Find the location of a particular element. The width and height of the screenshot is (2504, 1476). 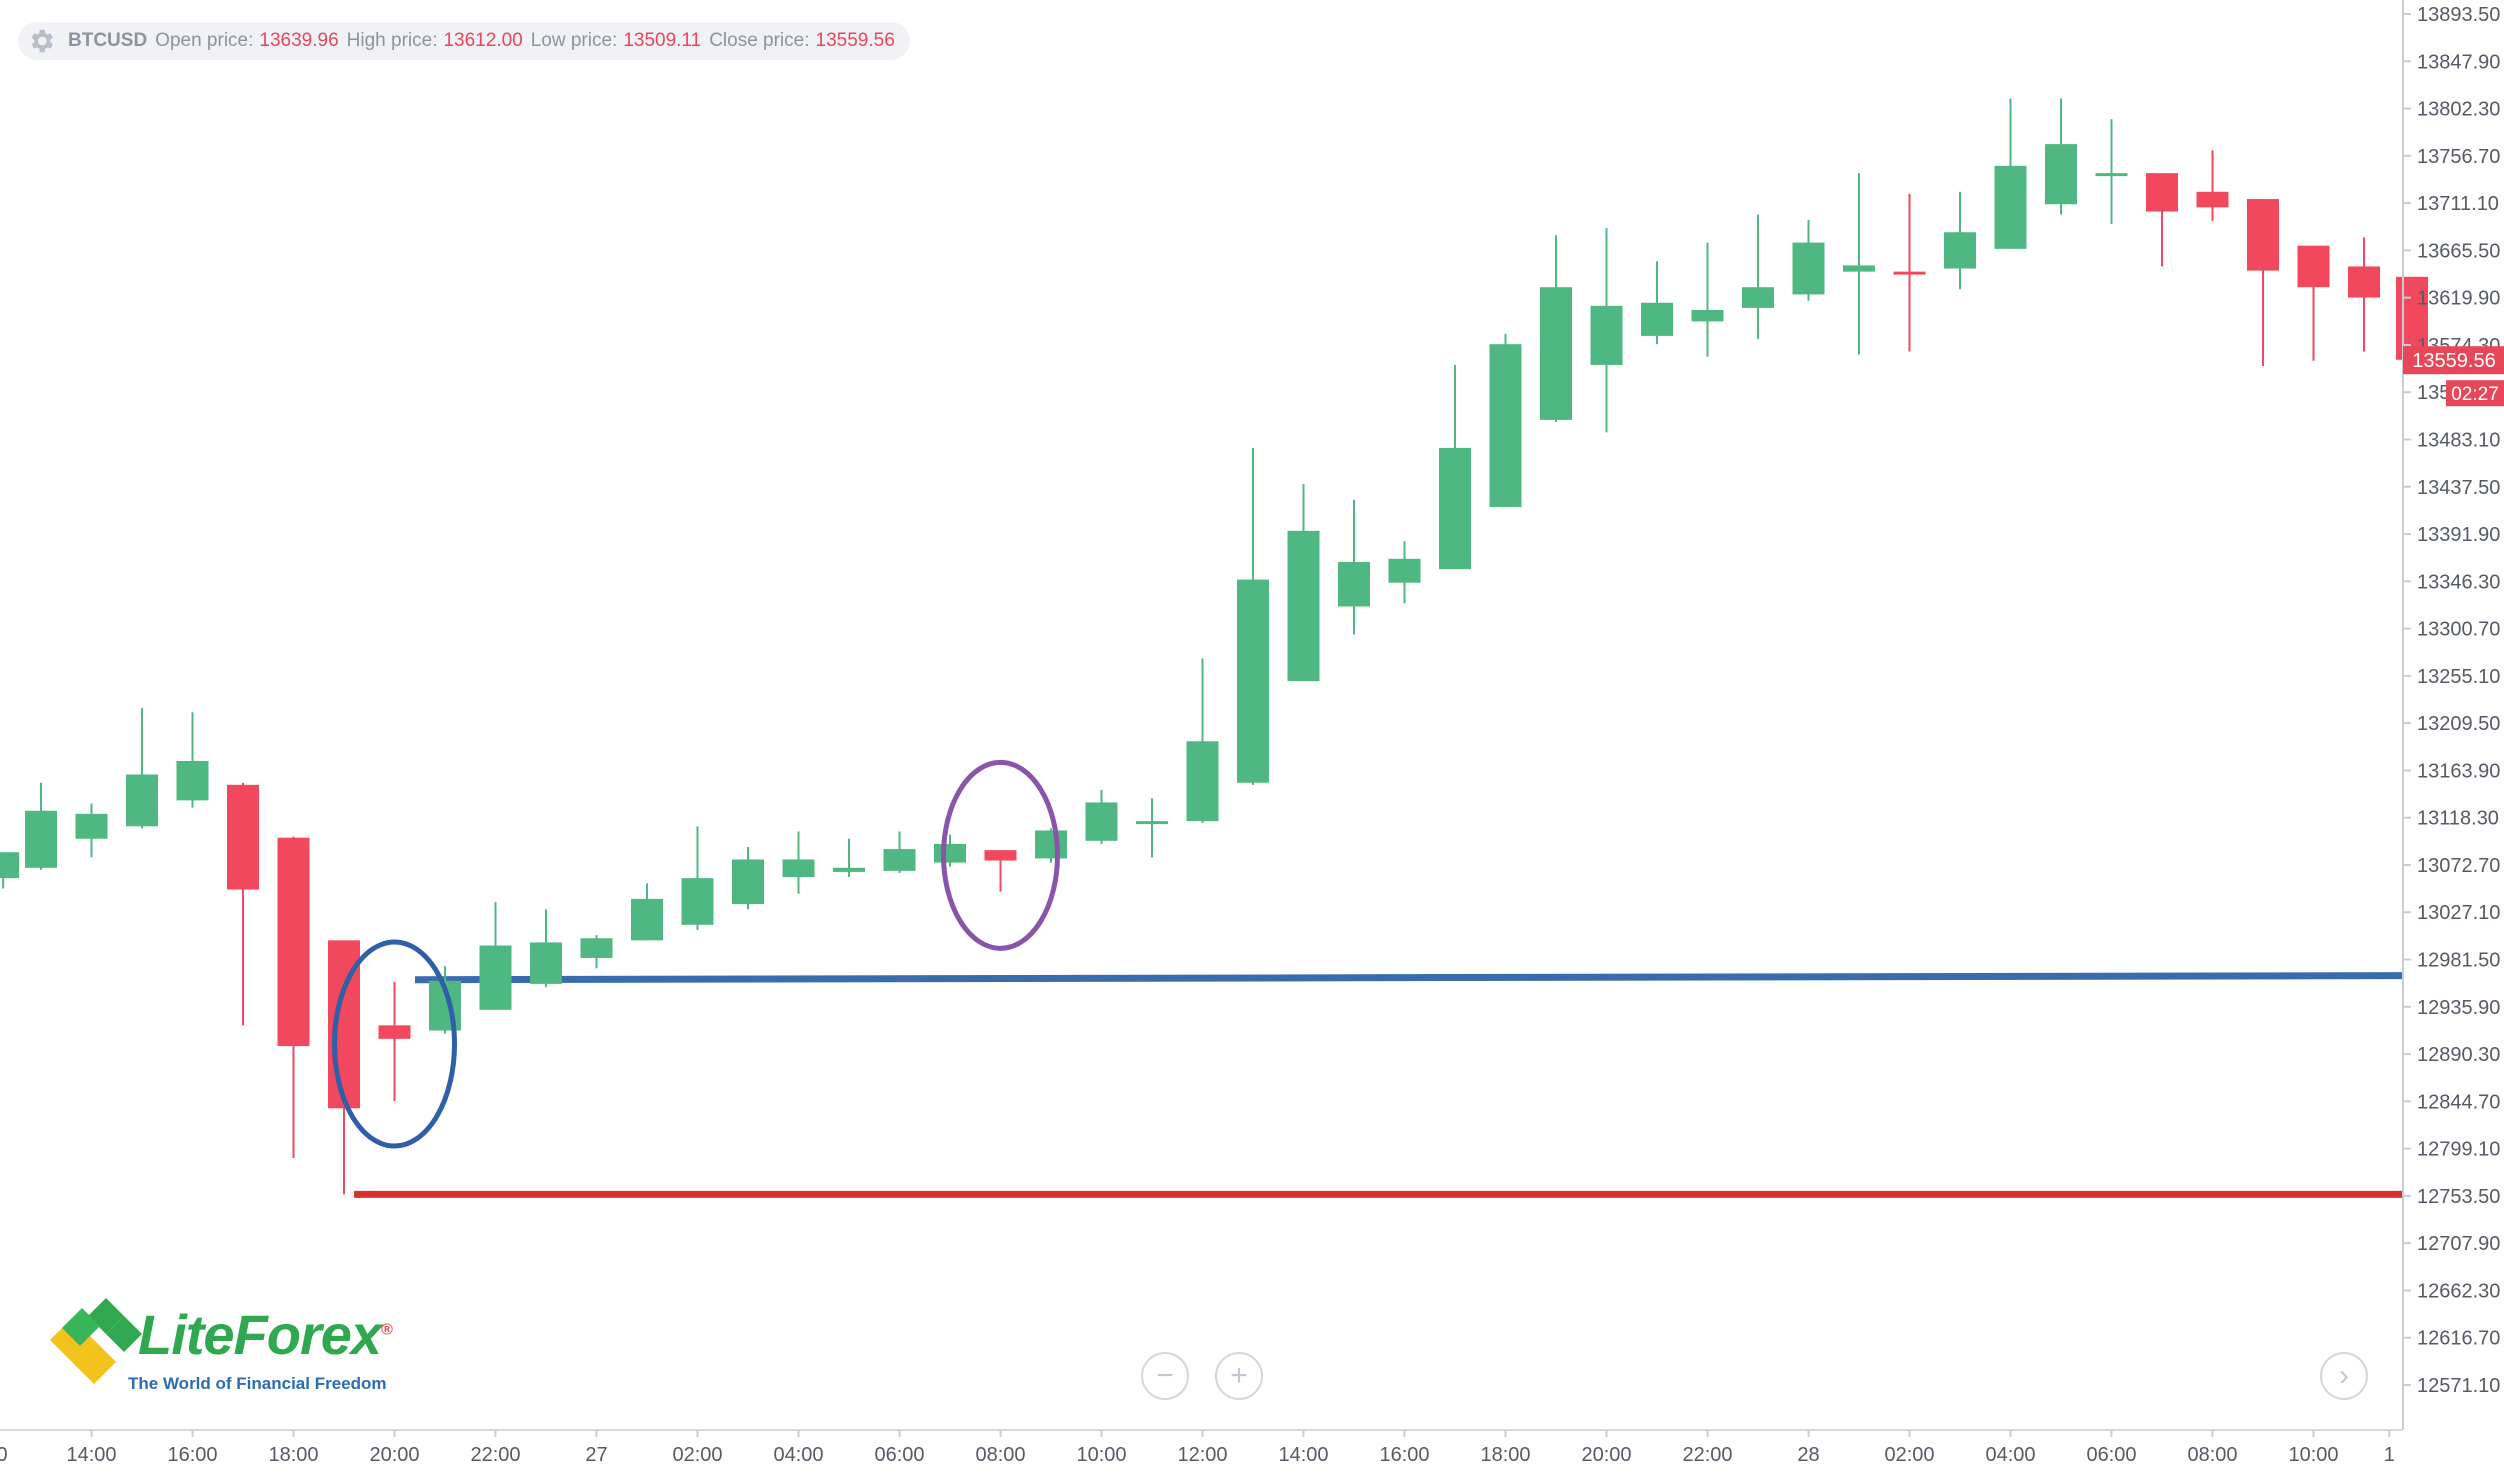

price-tick-label: 13847.90 is located at coordinates (2458, 62).